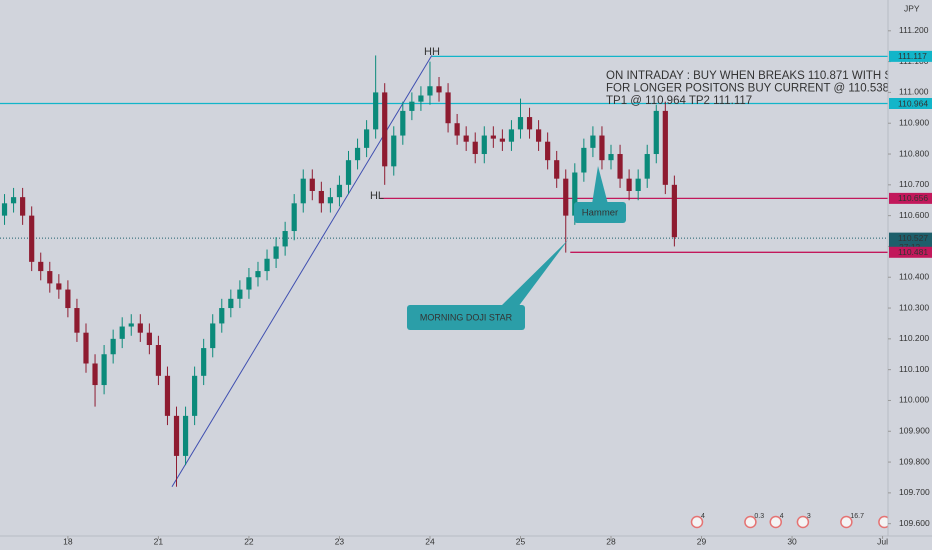 The image size is (932, 550). Describe the element at coordinates (914, 215) in the screenshot. I see `y-tick-label: 110.600` at that location.